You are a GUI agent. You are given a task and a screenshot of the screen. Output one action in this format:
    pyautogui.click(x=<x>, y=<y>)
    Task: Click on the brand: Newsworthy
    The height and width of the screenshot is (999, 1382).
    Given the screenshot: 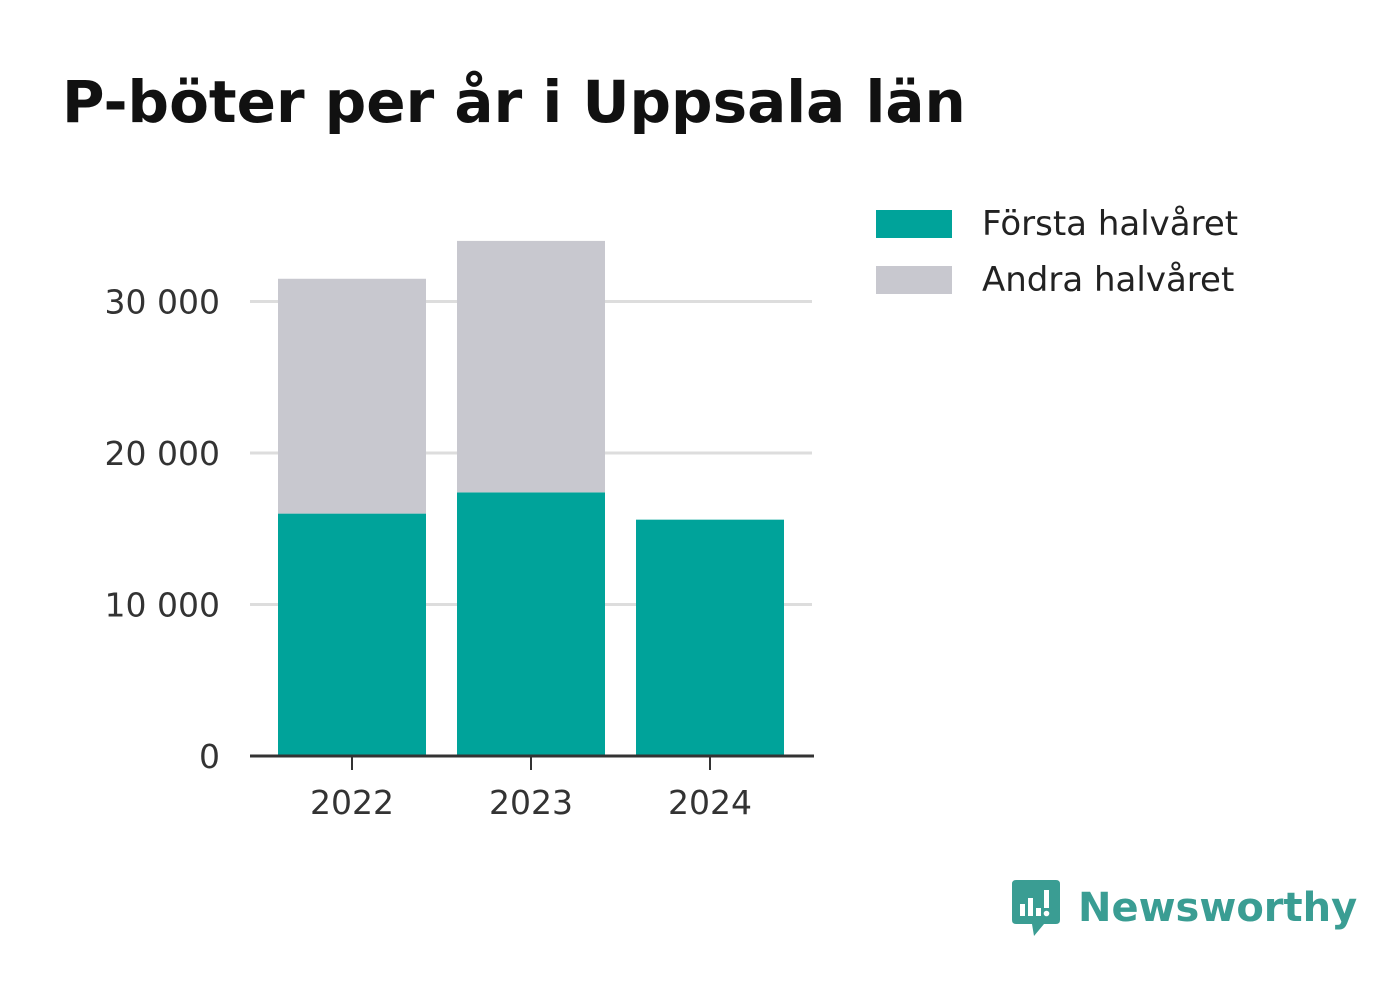 What is the action you would take?
    pyautogui.click(x=1183, y=908)
    